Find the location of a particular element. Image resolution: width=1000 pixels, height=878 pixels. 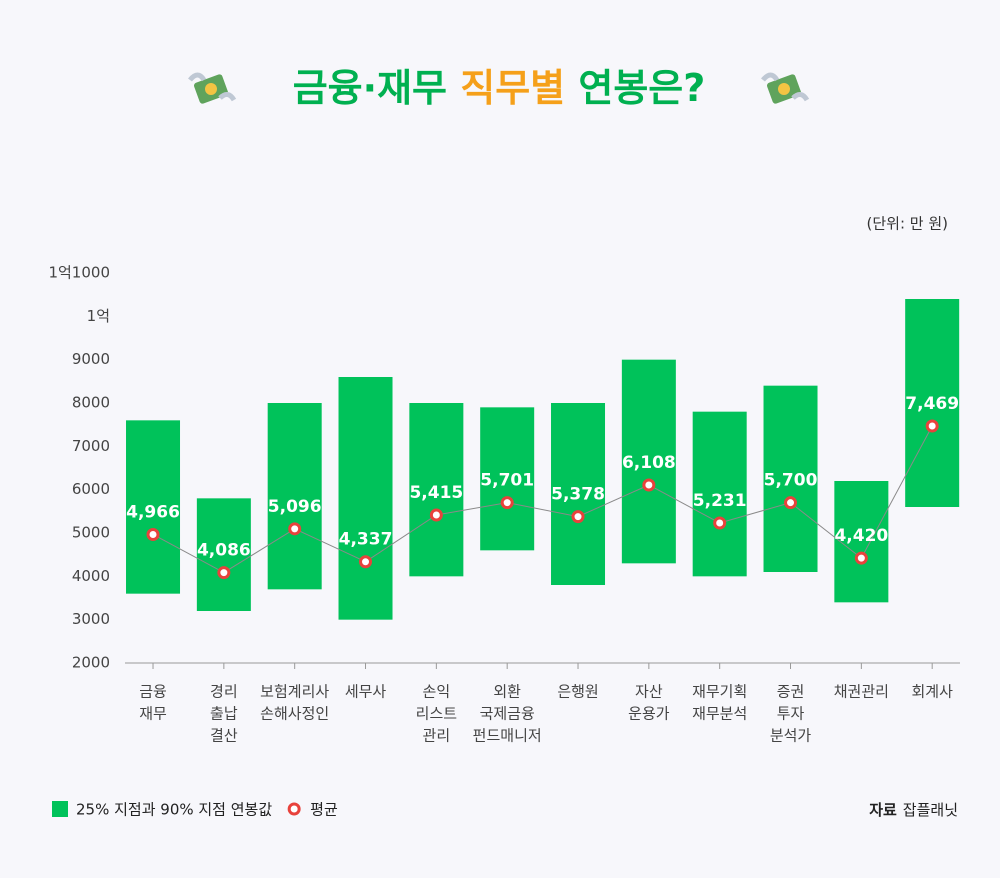

x-tick-label: 증권 is located at coordinates (791, 692).